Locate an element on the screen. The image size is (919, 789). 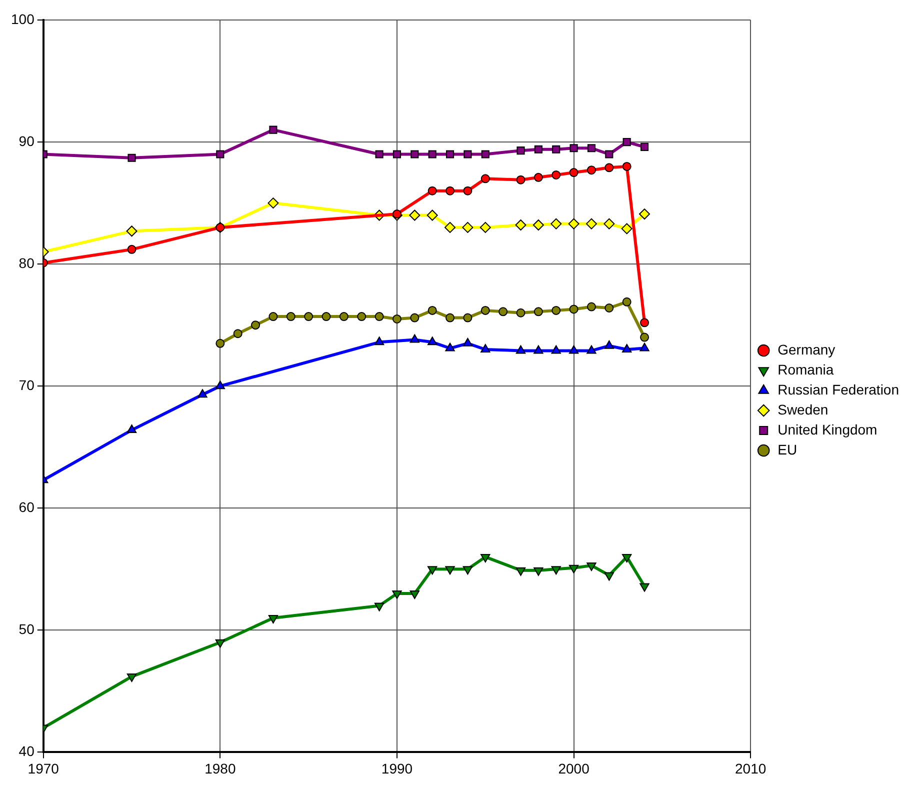
y-tick-label: 40 is located at coordinates (26, 751).